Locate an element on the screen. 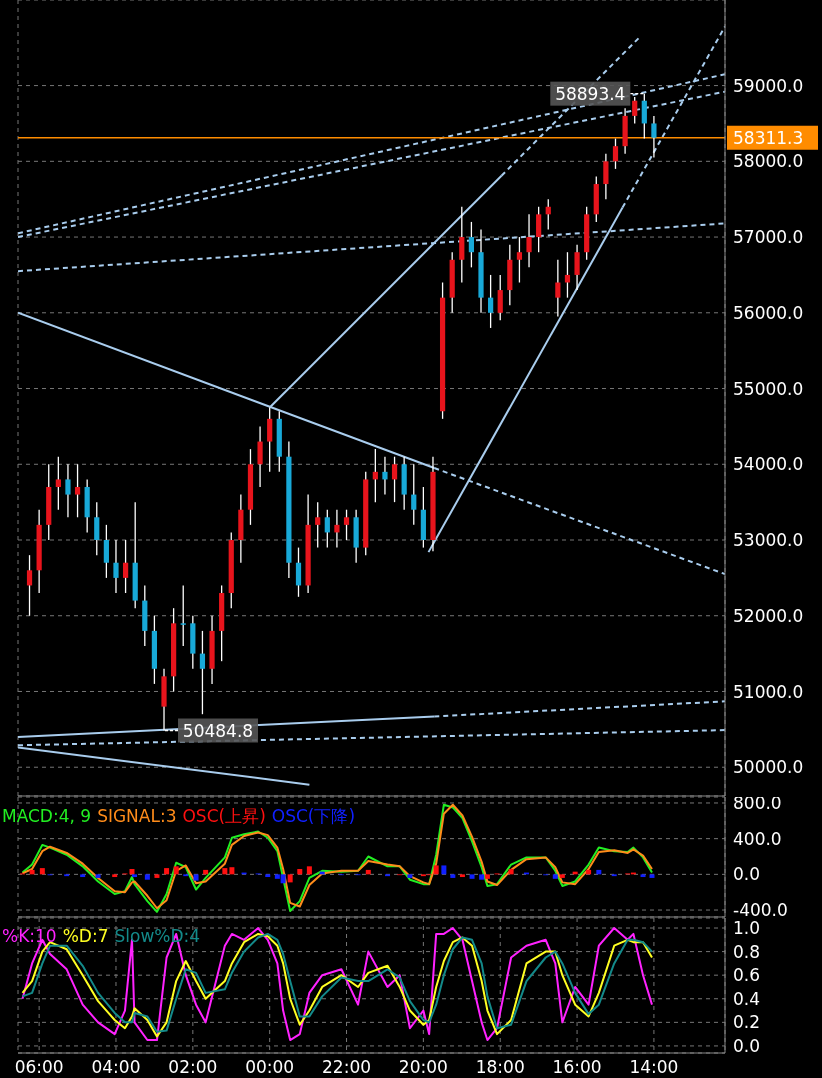  x-tick-label: 02:00 is located at coordinates (193, 1067).